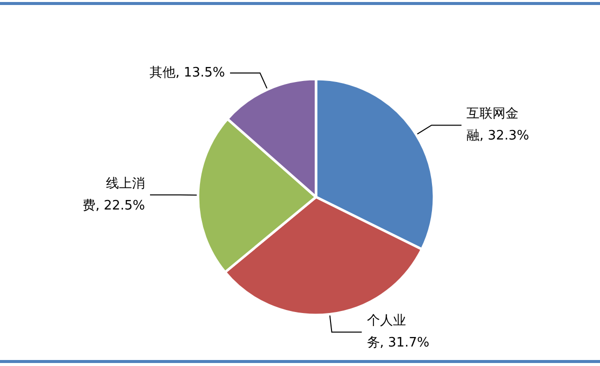  What do you see at coordinates (498, 125) in the screenshot?
I see `slice-label: 互联网金融, 32.3%` at bounding box center [498, 125].